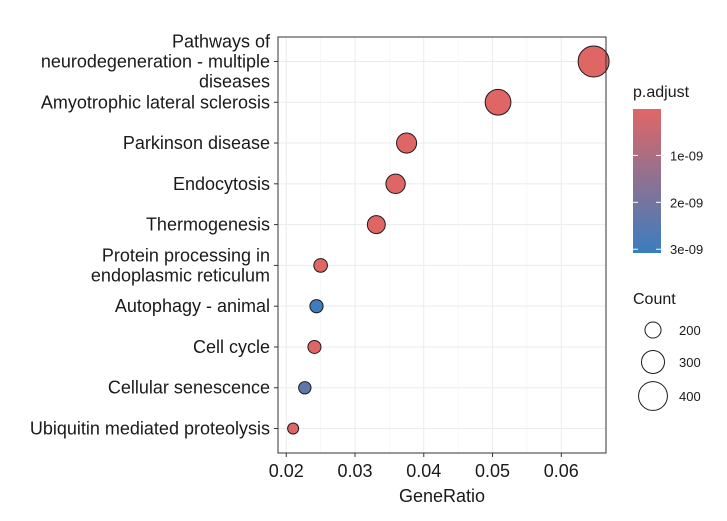 Image resolution: width=727 pixels, height=521 pixels. What do you see at coordinates (221, 41) in the screenshot?
I see `category-label-line: Pathways of` at bounding box center [221, 41].